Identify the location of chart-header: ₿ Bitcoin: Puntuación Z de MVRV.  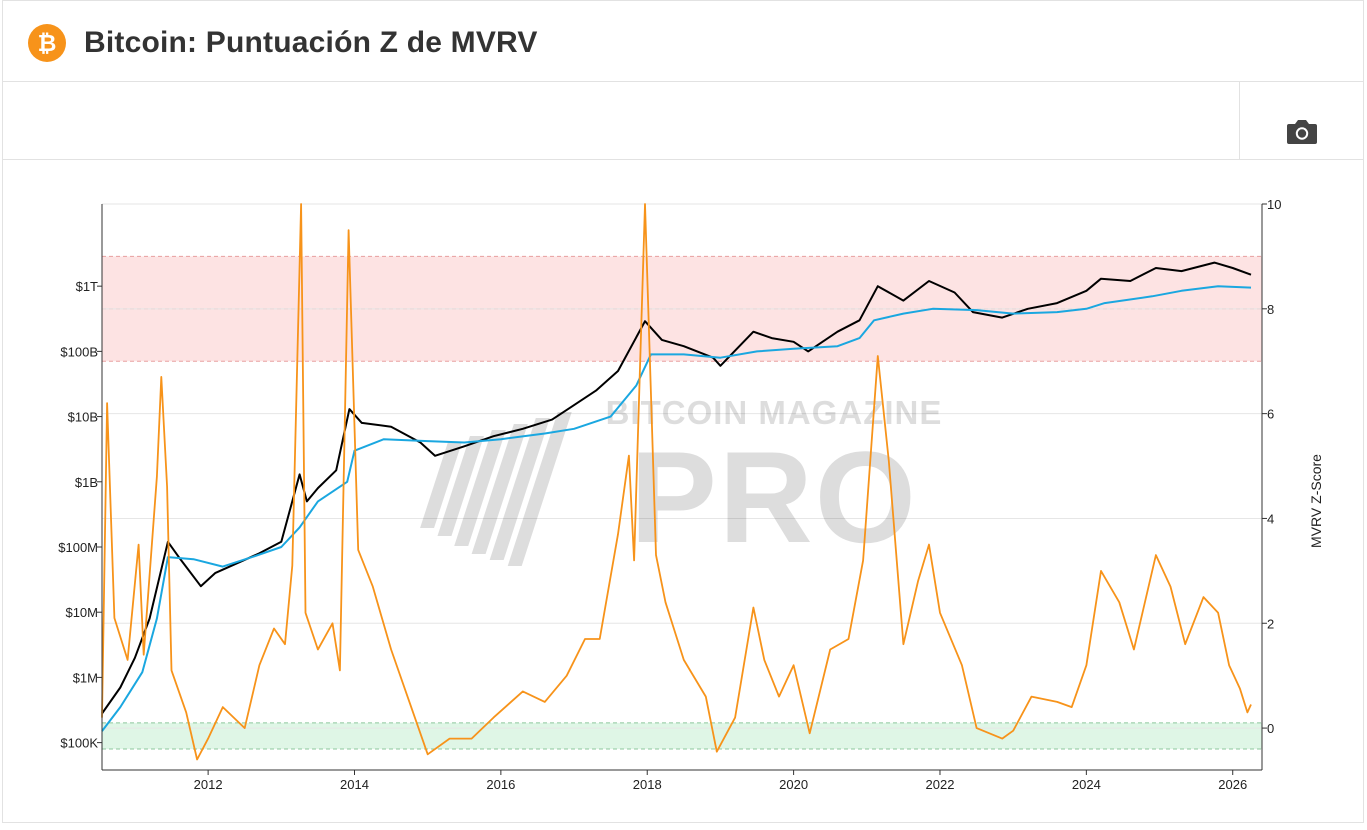
(683, 41).